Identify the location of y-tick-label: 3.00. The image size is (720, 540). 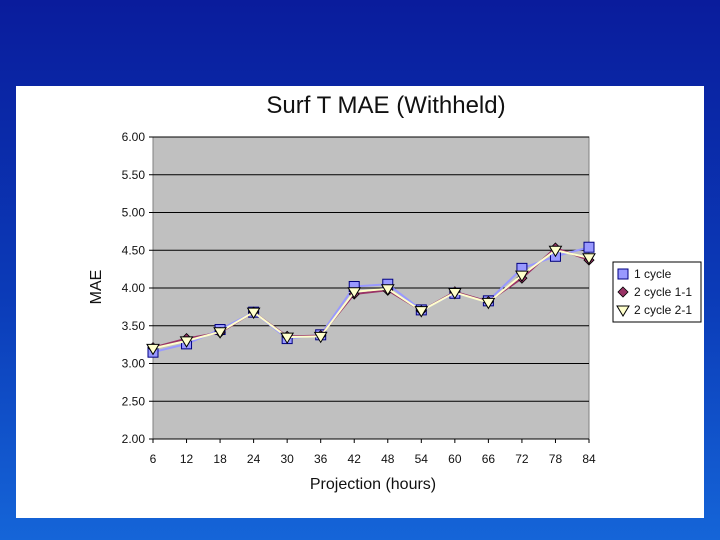
(134, 364).